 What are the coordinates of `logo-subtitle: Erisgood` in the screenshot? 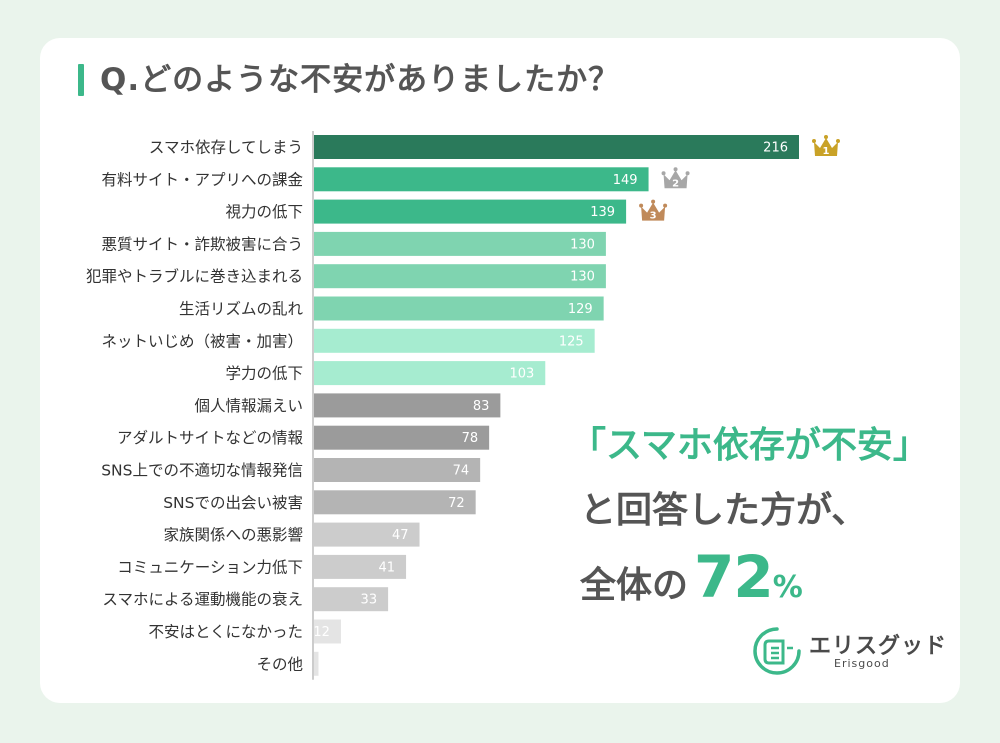 It's located at (862, 663).